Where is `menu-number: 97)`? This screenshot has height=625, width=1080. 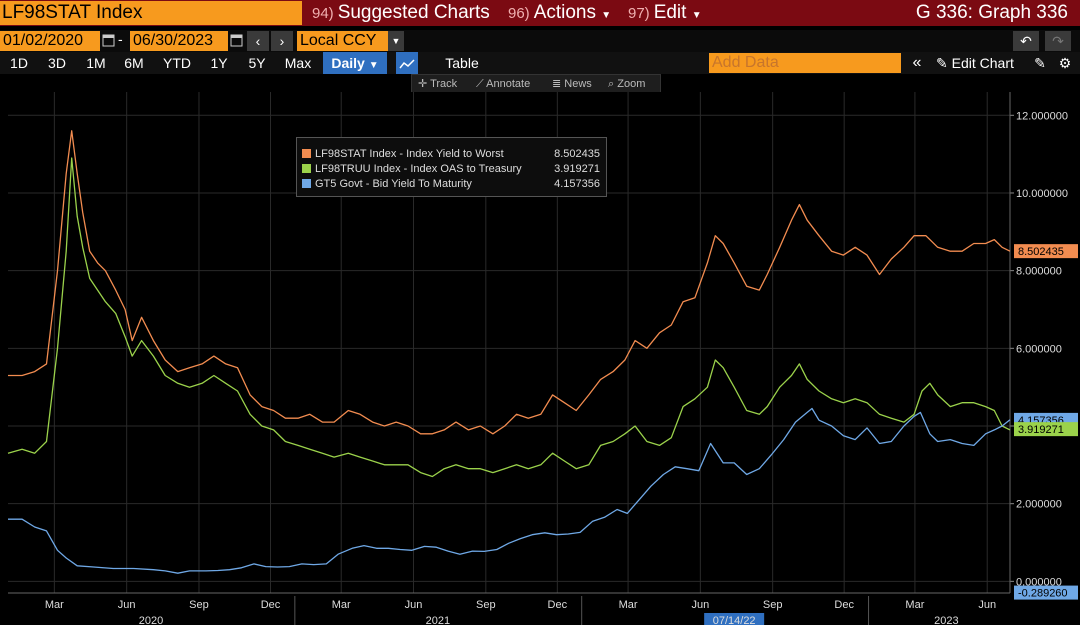
menu-number: 97) is located at coordinates (639, 13).